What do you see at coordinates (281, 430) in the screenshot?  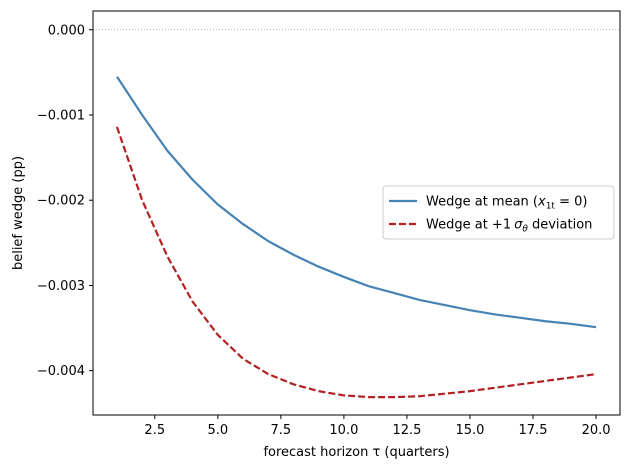 I see `x-tick-label: 7.5` at bounding box center [281, 430].